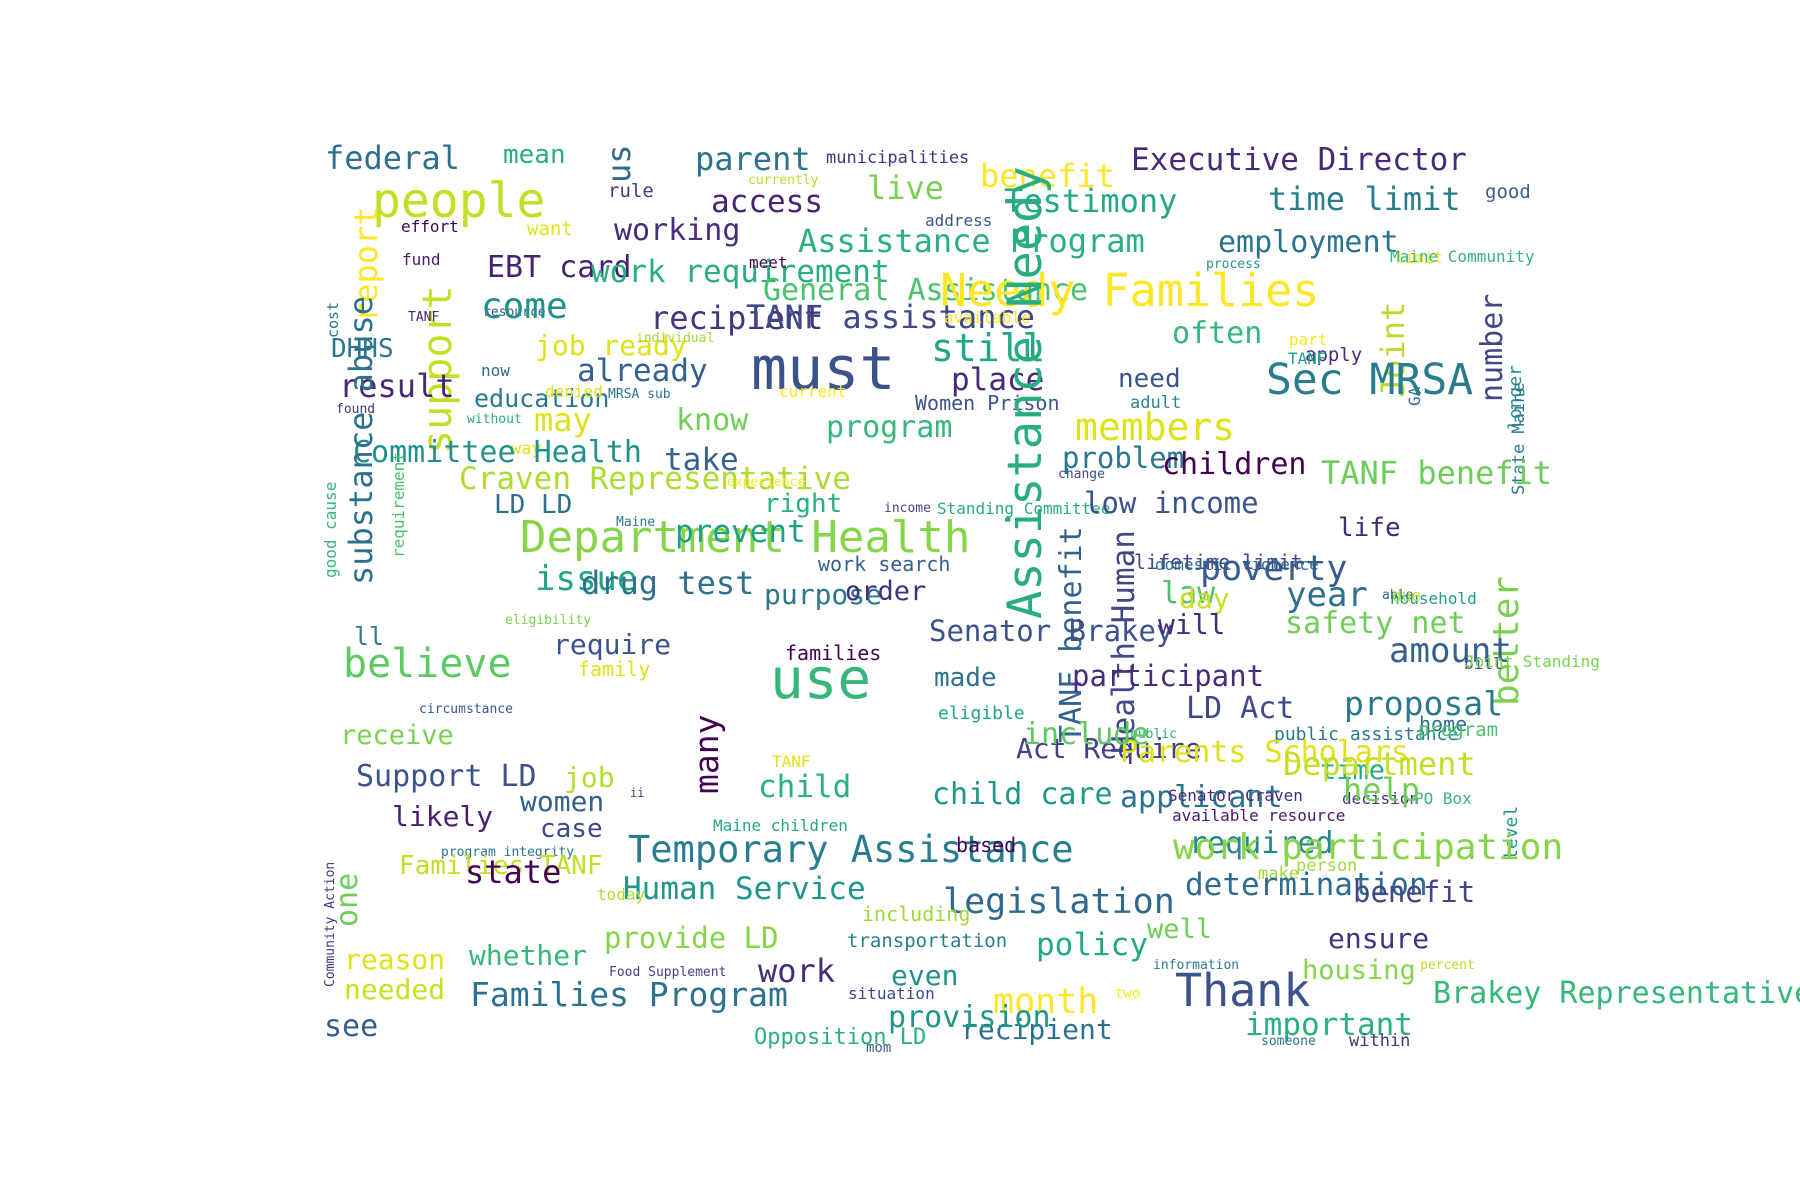  Describe the element at coordinates (1308, 339) in the screenshot. I see `word-cloud-word: part` at that location.